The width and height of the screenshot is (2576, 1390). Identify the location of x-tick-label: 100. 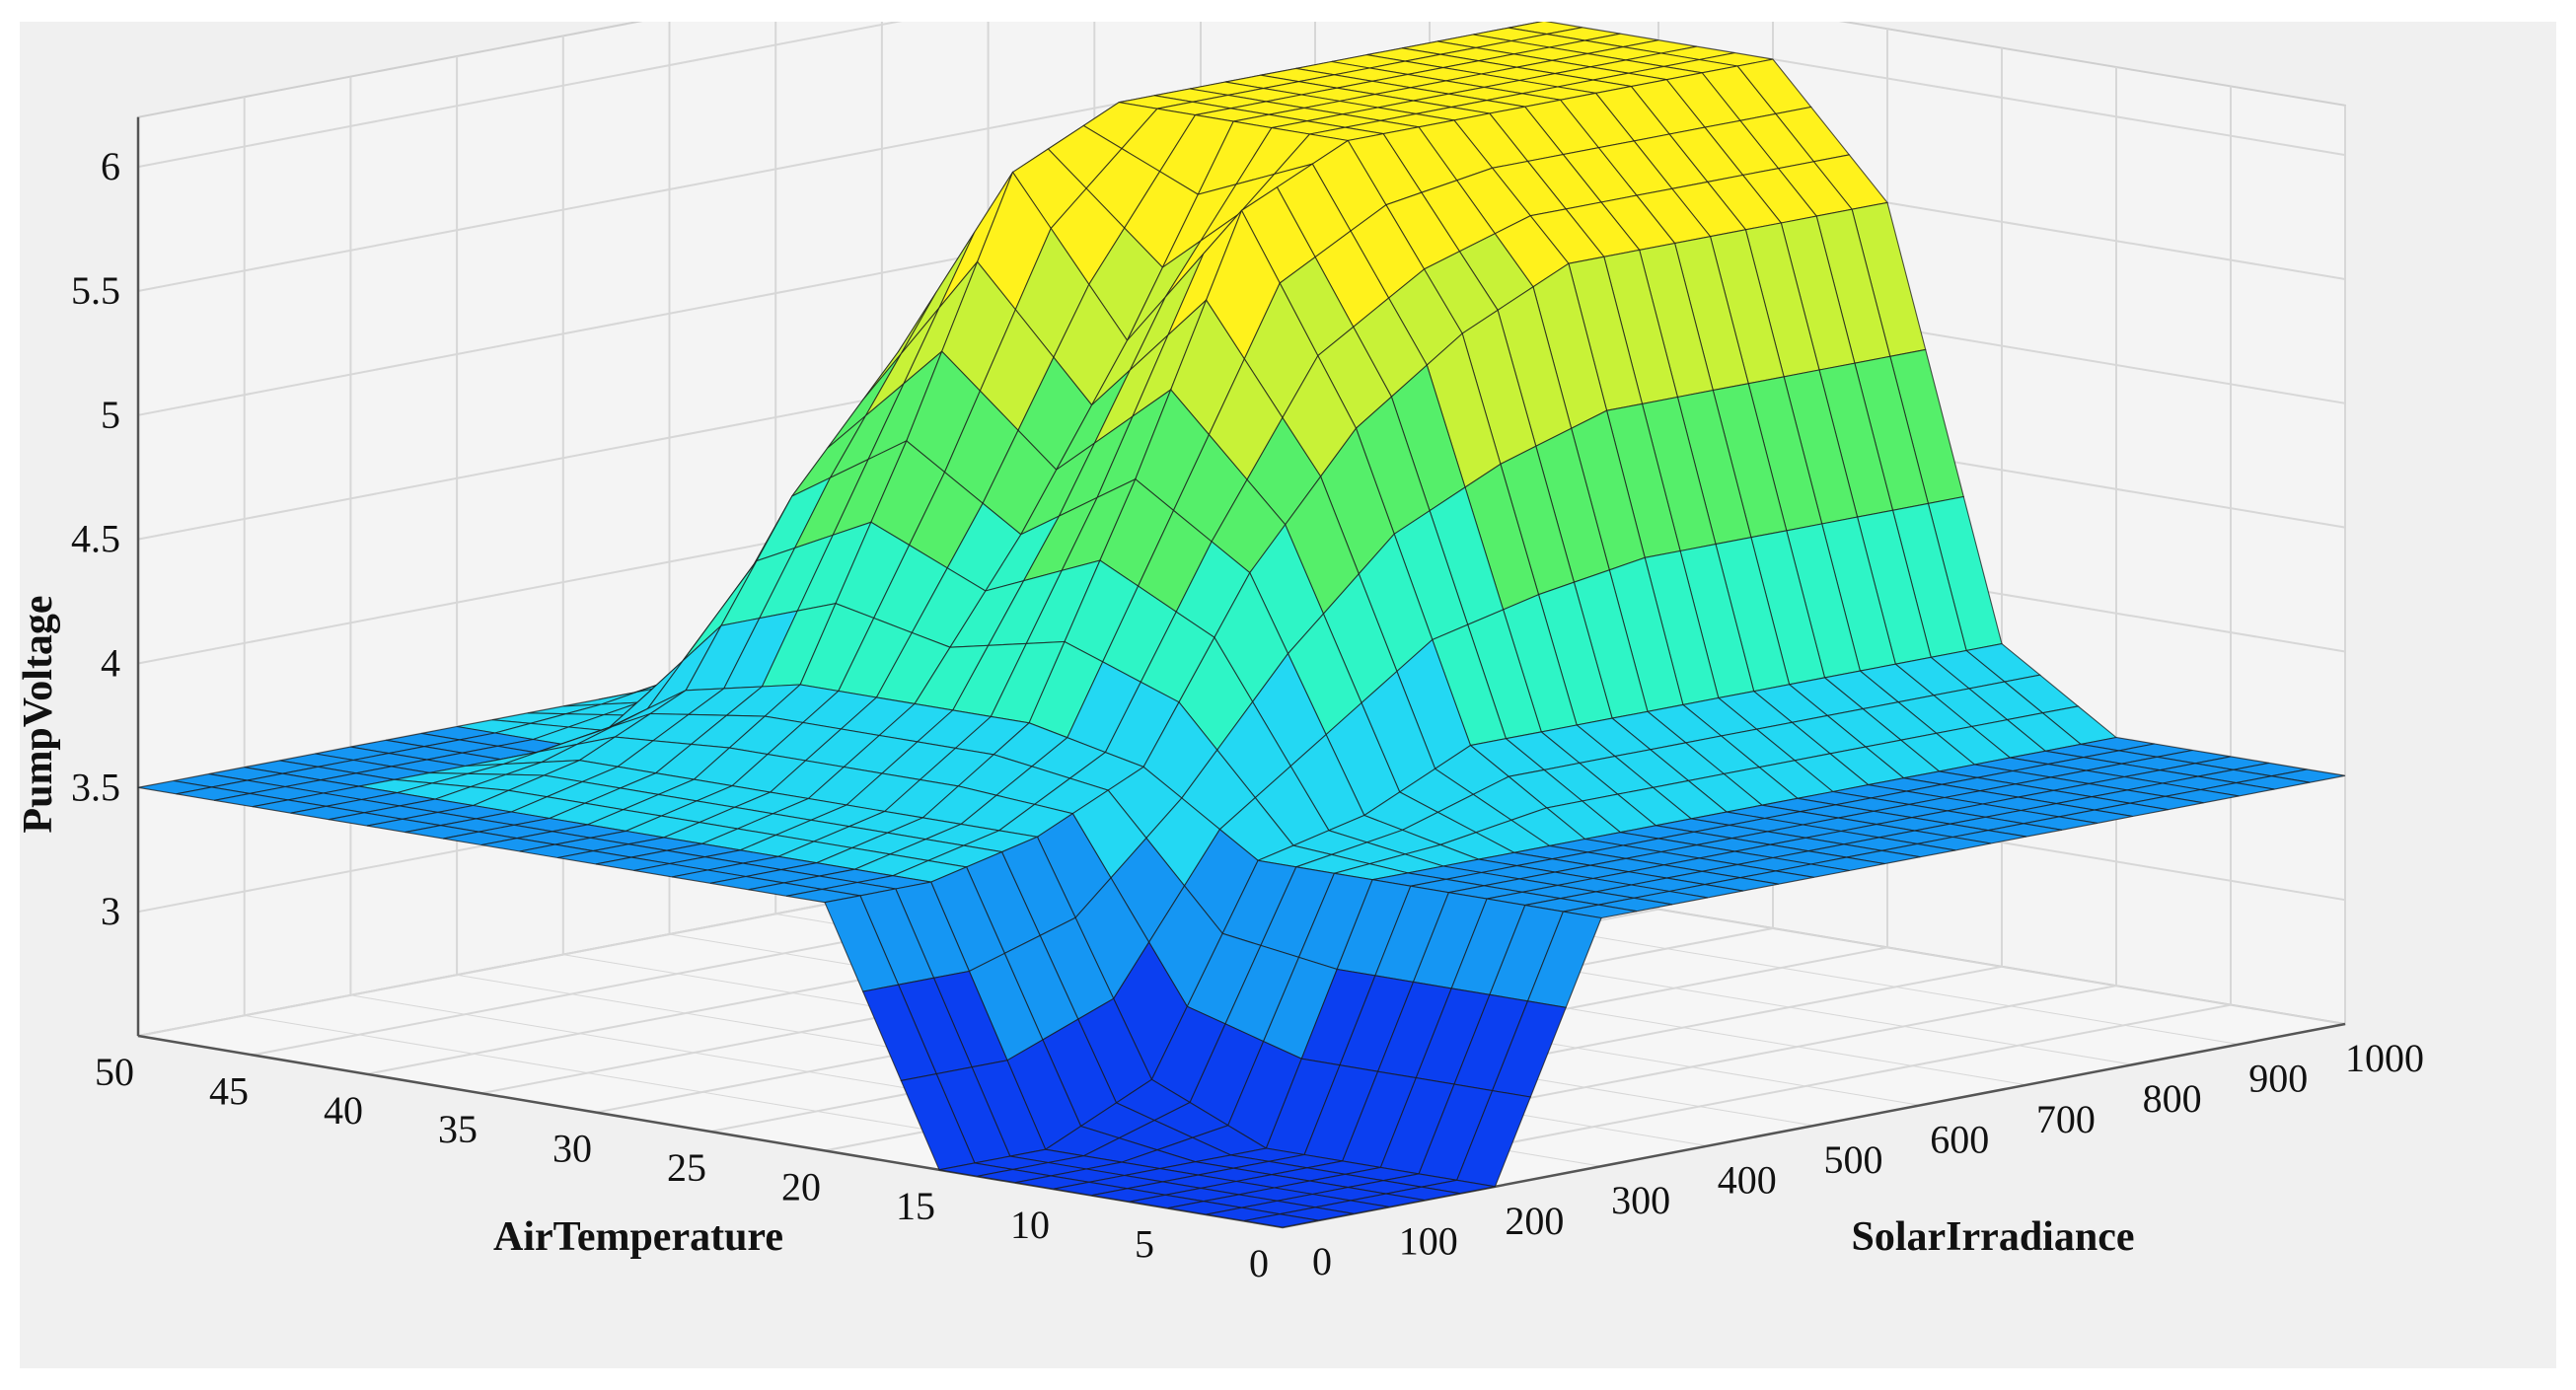
(1428, 1240).